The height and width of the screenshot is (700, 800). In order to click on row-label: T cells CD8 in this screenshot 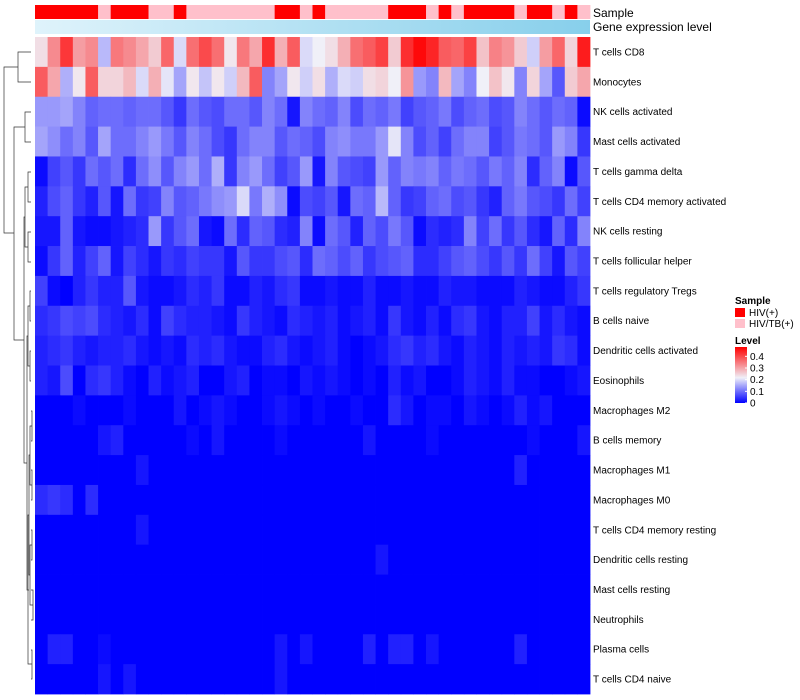, I will do `click(619, 52)`.